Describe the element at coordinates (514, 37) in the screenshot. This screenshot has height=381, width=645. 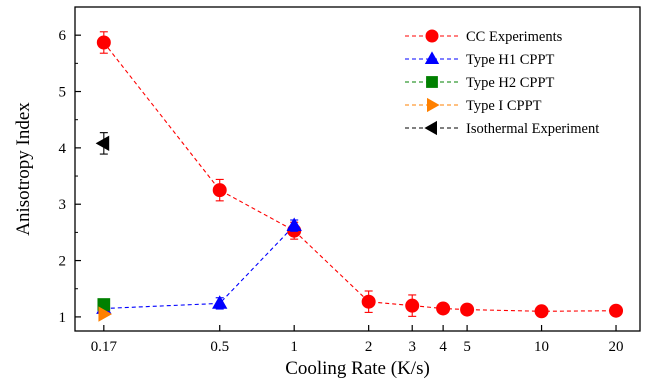
I see `legend-label: CC Experiments` at that location.